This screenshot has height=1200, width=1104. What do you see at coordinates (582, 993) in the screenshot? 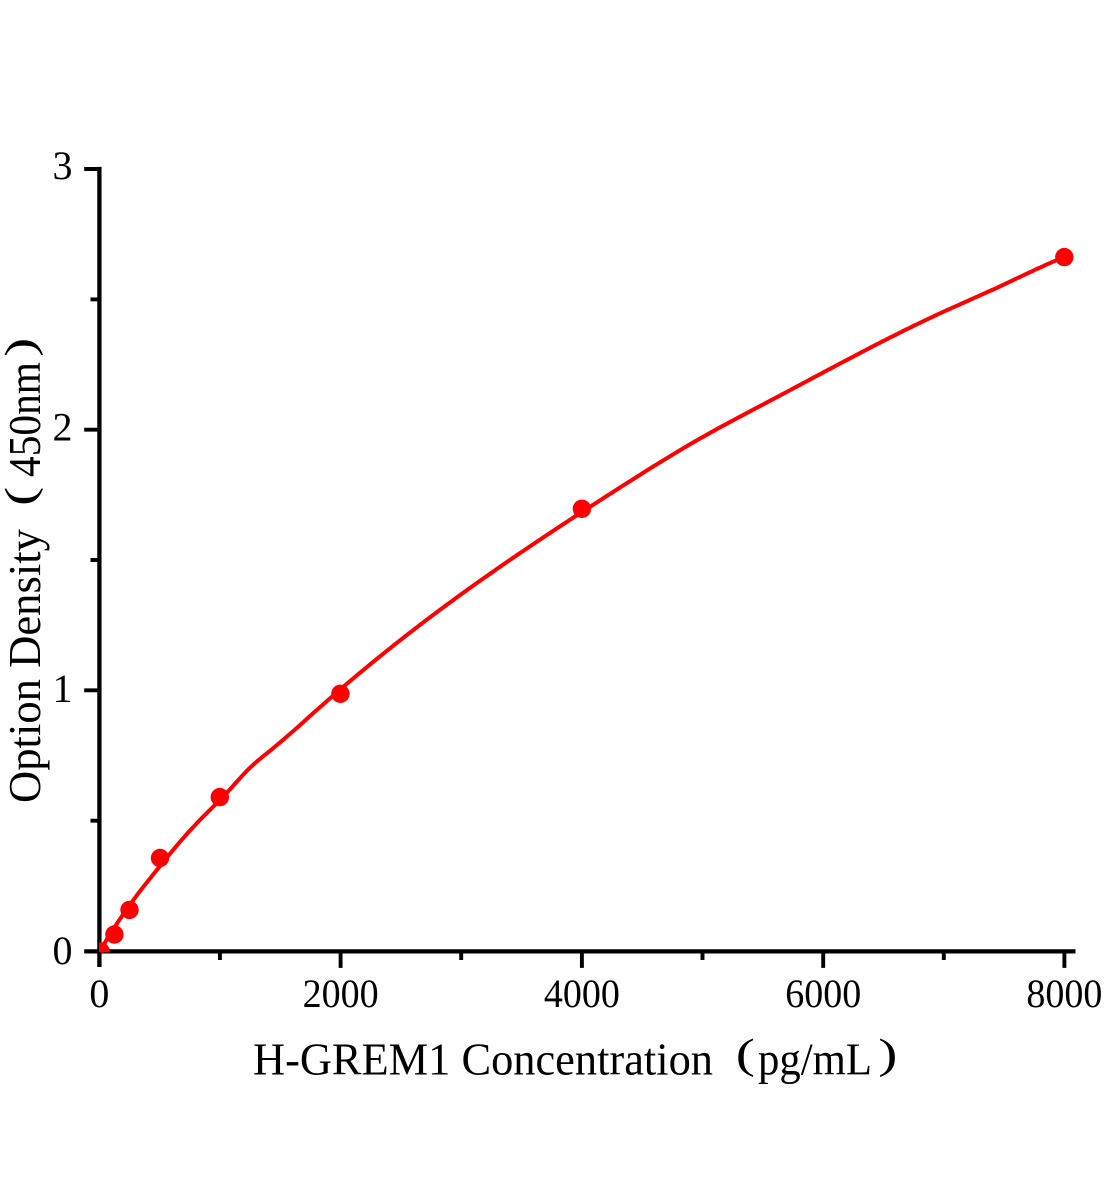
I see `svg-text: 4000` at bounding box center [582, 993].